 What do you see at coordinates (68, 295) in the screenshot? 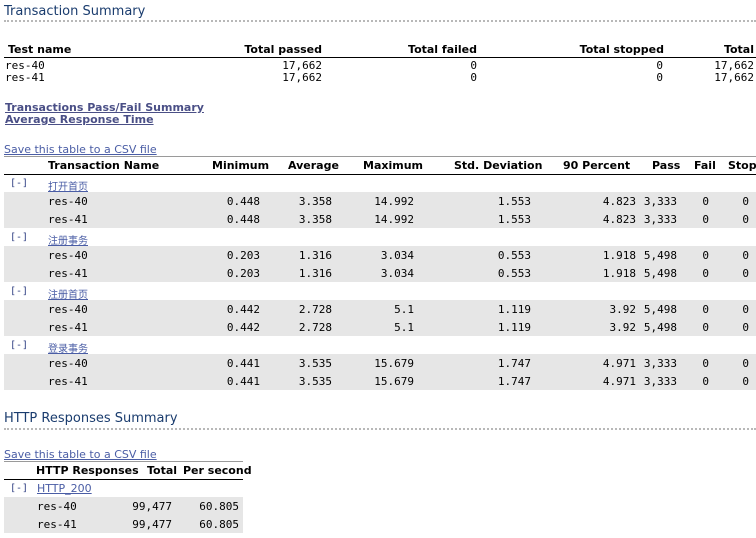
I see `transaction-group-name: 注册首页` at bounding box center [68, 295].